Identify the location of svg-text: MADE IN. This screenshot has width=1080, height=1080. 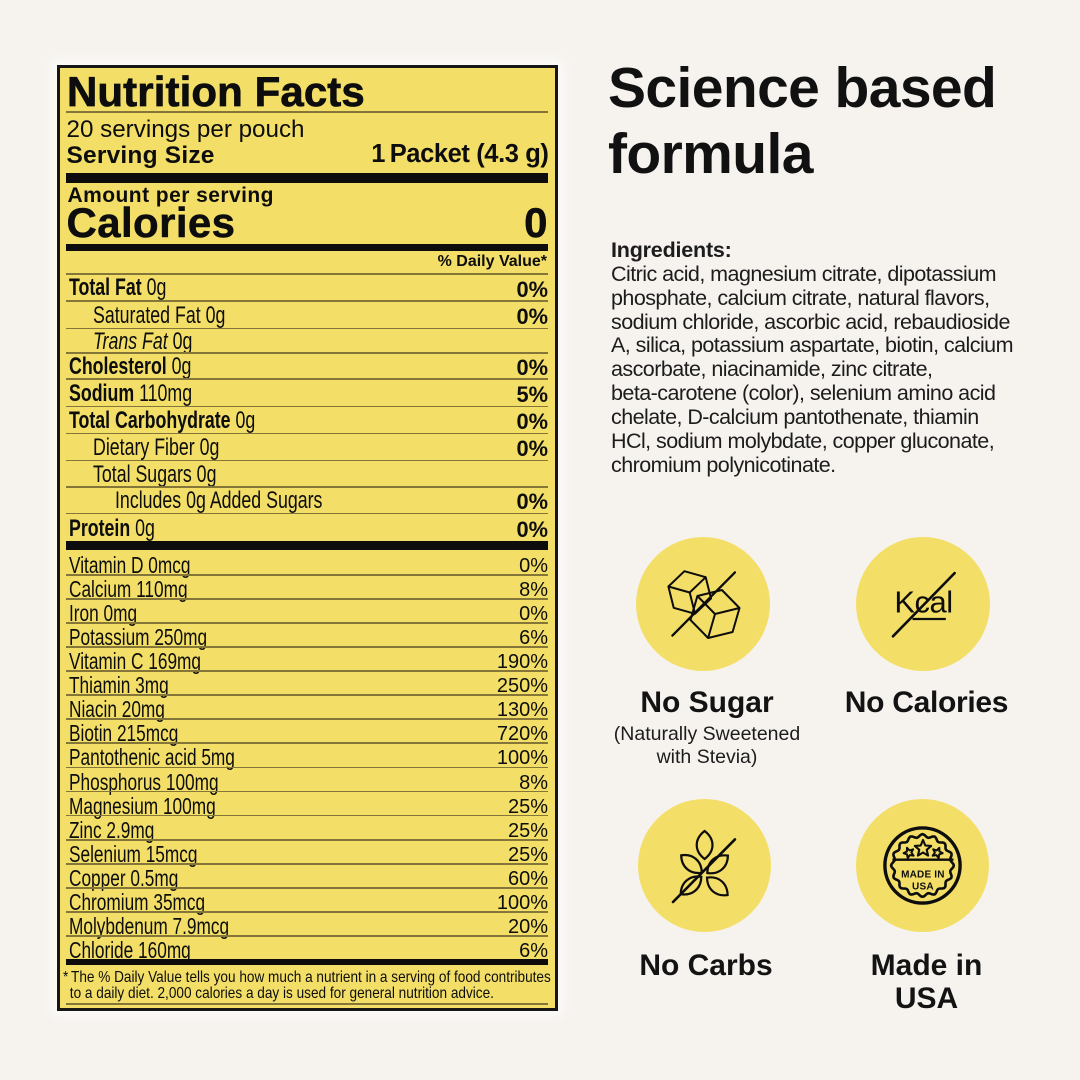
(923, 875).